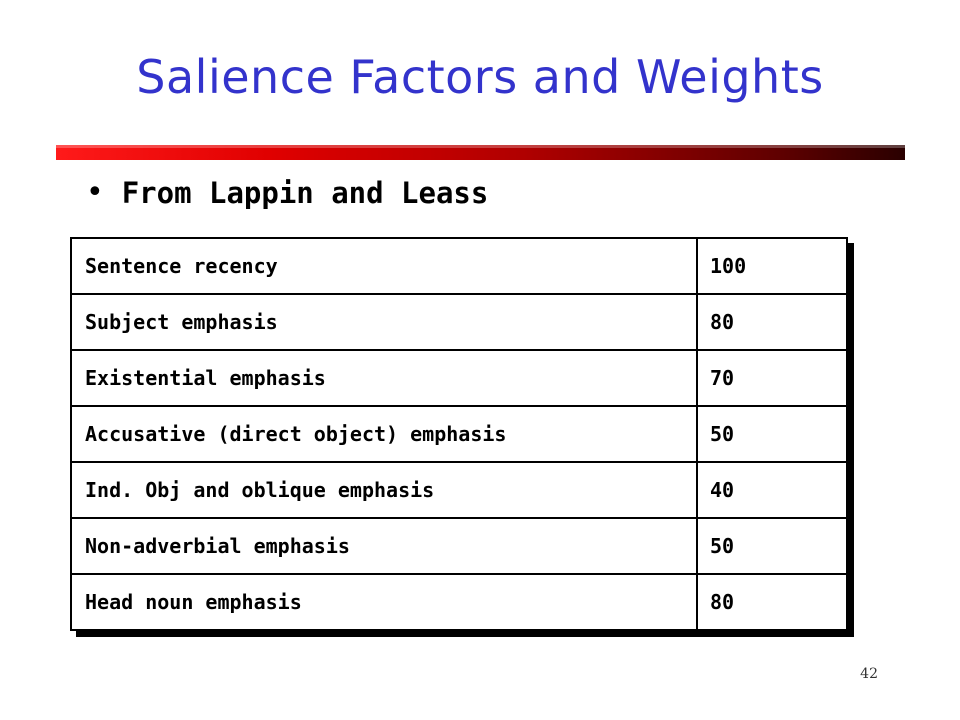  I want to click on factor-cell: Sentence recency, so click(384, 266).